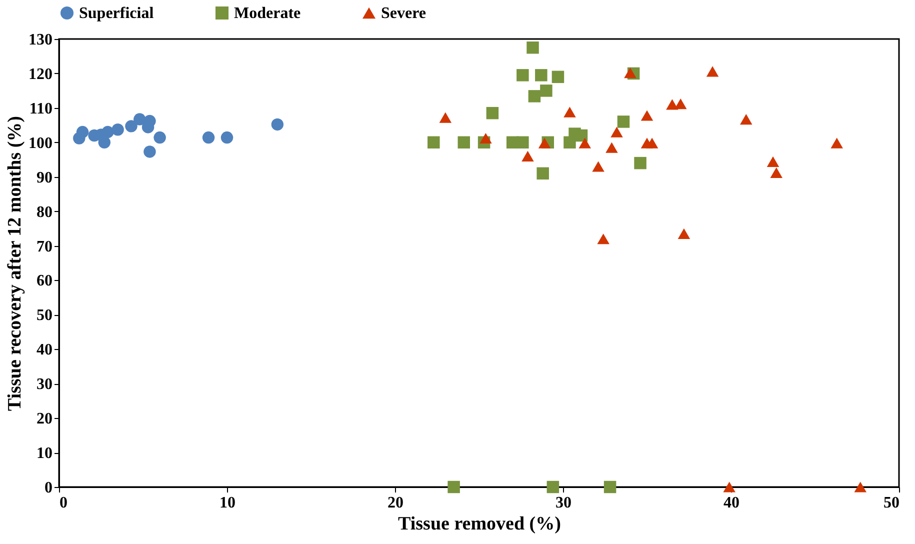 This screenshot has width=915, height=544. What do you see at coordinates (15, 263) in the screenshot?
I see `y-axis-title: Tissue recovery after 12 months (%)` at bounding box center [15, 263].